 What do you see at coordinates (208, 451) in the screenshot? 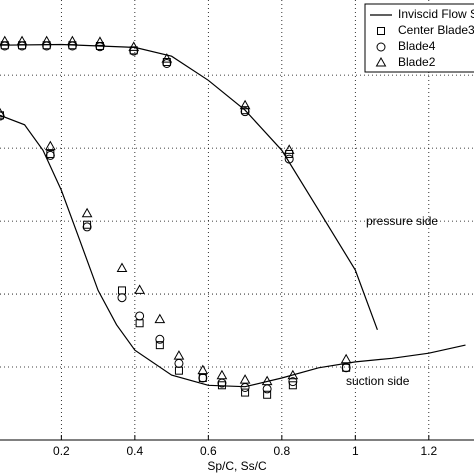
I see `x-tick-label: 0.6` at bounding box center [208, 451].